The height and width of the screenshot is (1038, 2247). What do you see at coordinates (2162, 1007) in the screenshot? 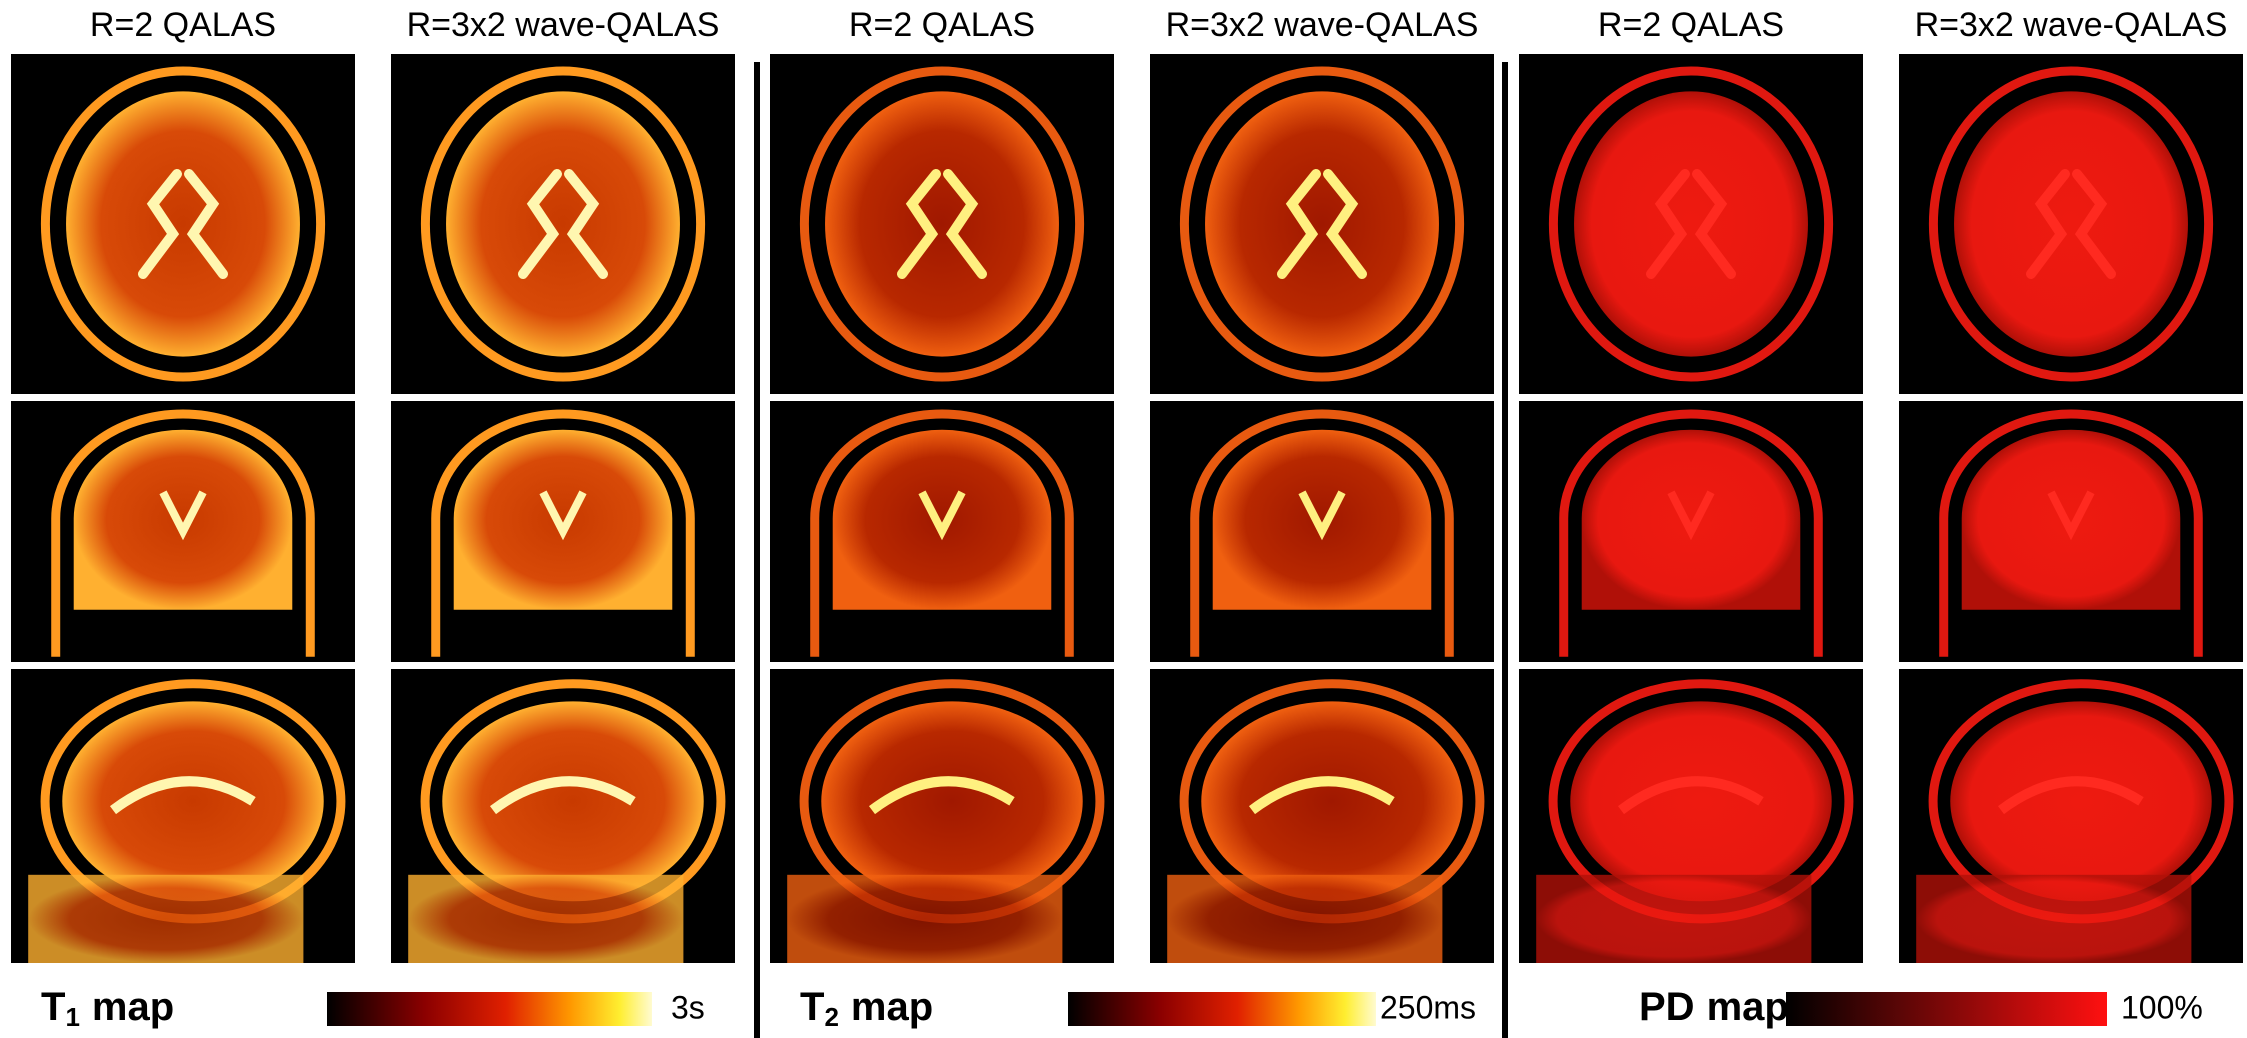
I see `colorbar-label: 100%` at bounding box center [2162, 1007].